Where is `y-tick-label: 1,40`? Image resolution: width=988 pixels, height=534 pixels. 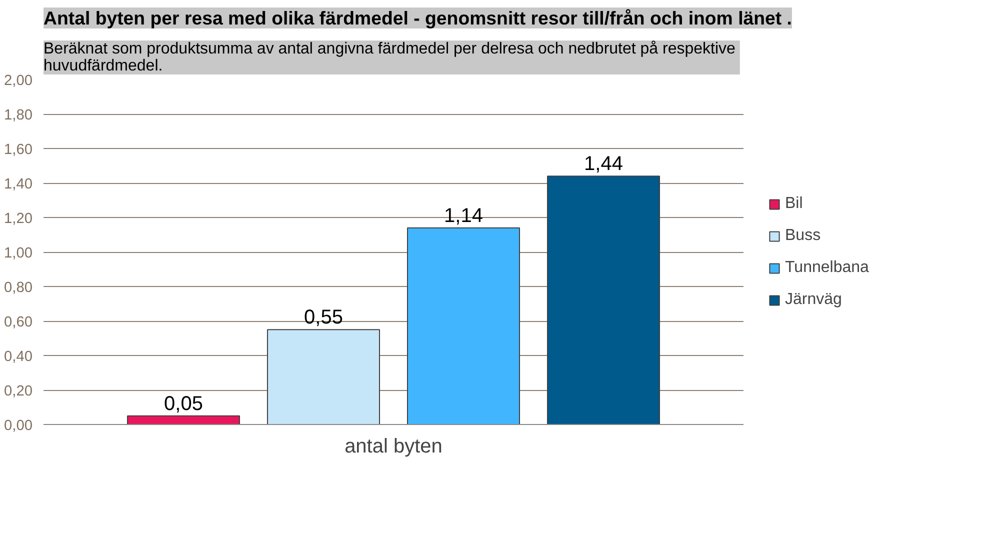
y-tick-label: 1,40 is located at coordinates (18, 184).